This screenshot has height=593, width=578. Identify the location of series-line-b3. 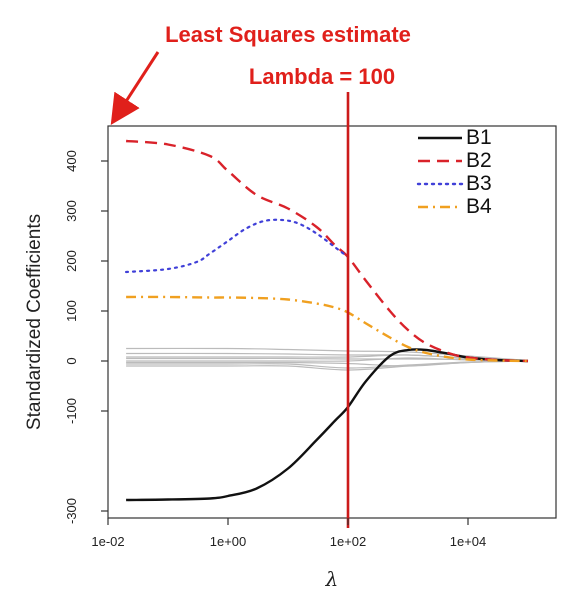
(237, 246).